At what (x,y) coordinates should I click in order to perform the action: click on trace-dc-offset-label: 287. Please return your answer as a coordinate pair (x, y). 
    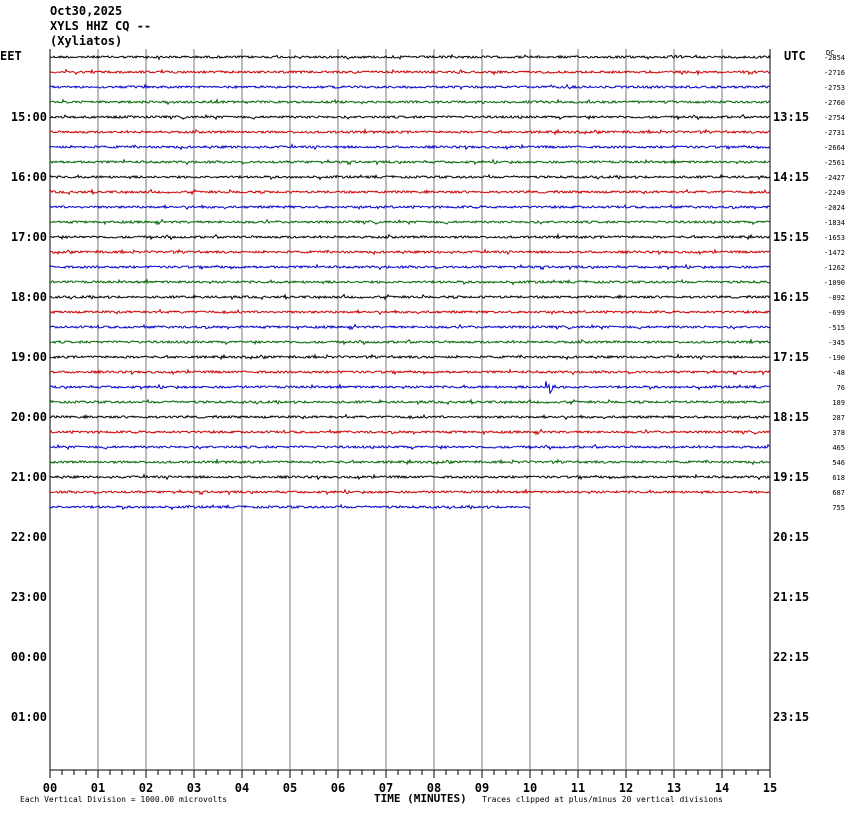
    Looking at the image, I should click on (838, 418).